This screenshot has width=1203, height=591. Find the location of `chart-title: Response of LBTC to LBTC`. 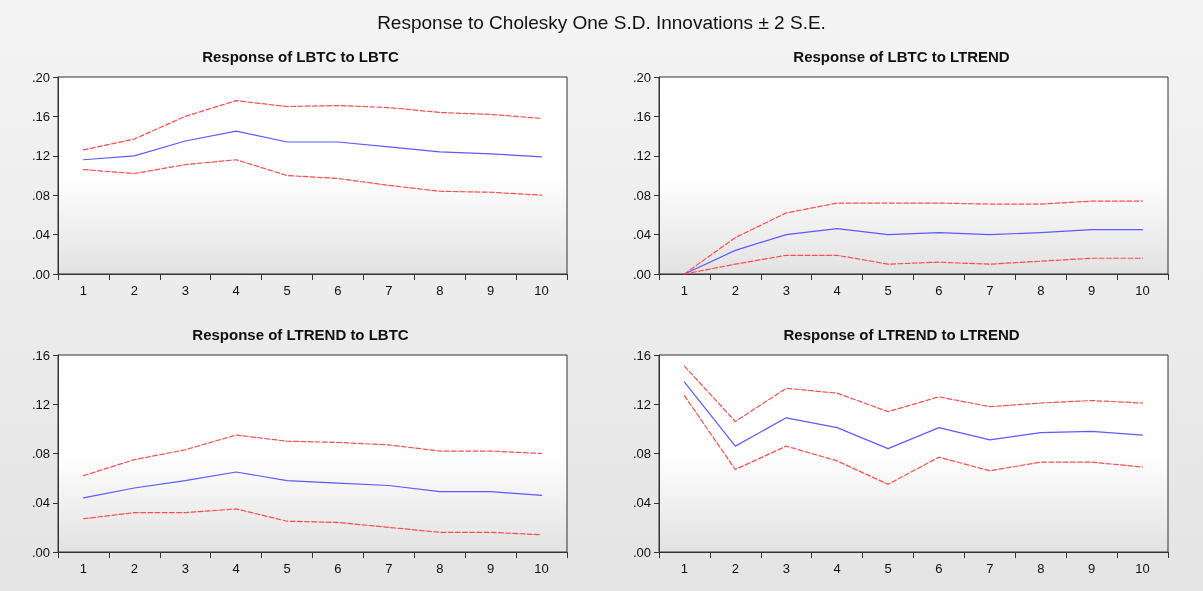

chart-title: Response of LBTC to LBTC is located at coordinates (300, 56).